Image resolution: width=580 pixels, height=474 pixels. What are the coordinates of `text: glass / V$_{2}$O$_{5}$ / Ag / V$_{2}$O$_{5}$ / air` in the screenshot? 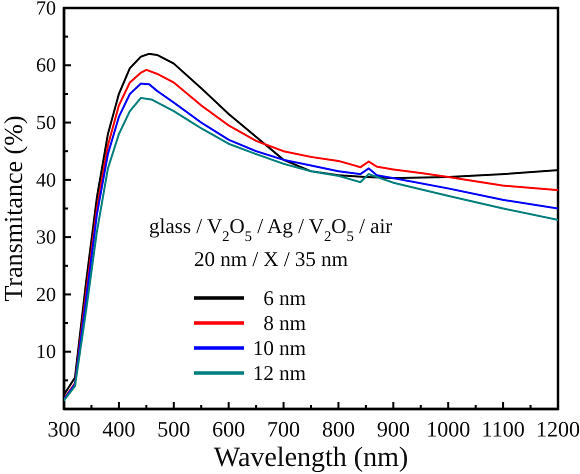 It's located at (270, 229).